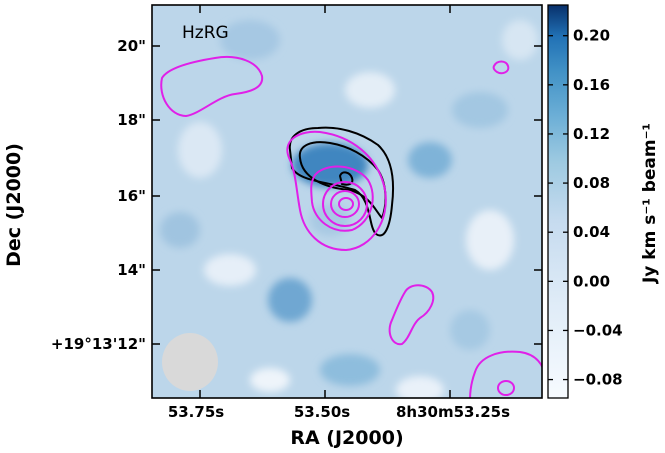  I want to click on colorbar-tick-label: 0.20, so click(591, 36).